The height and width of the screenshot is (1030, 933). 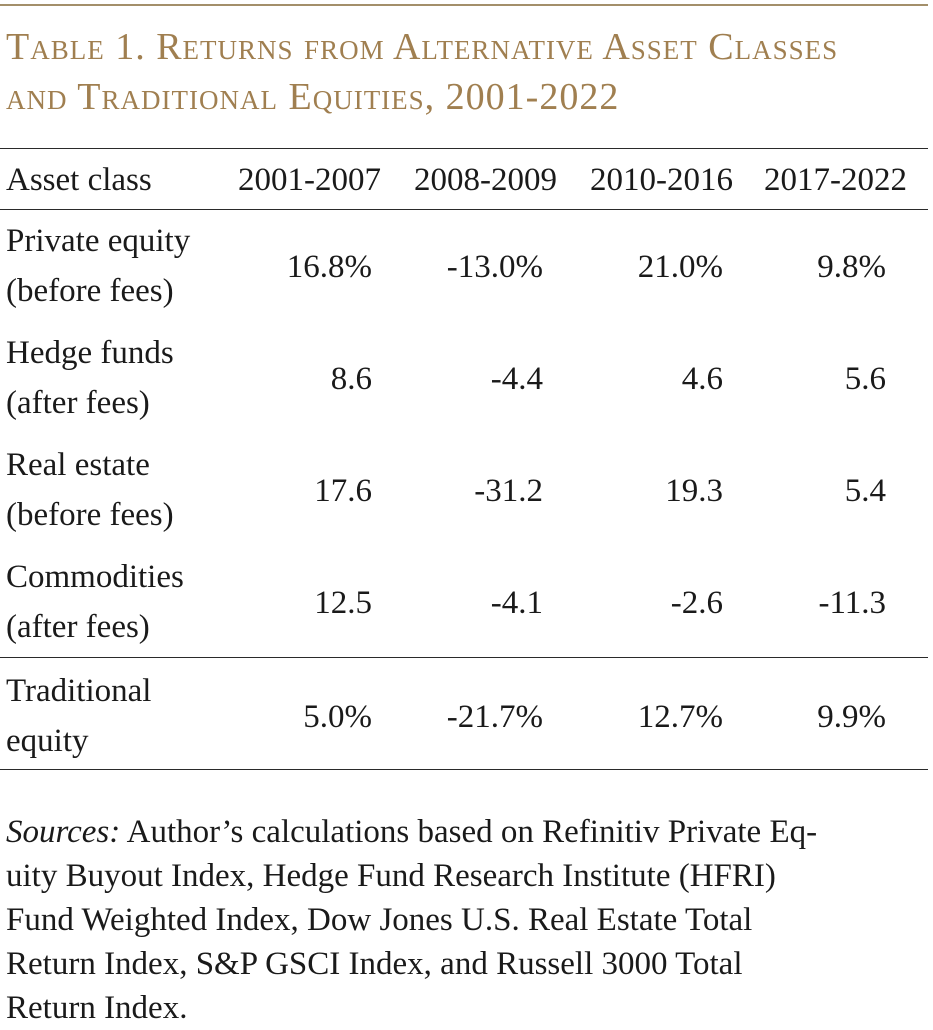 I want to click on cell-2010-2016: 12.7%, so click(x=680, y=717).